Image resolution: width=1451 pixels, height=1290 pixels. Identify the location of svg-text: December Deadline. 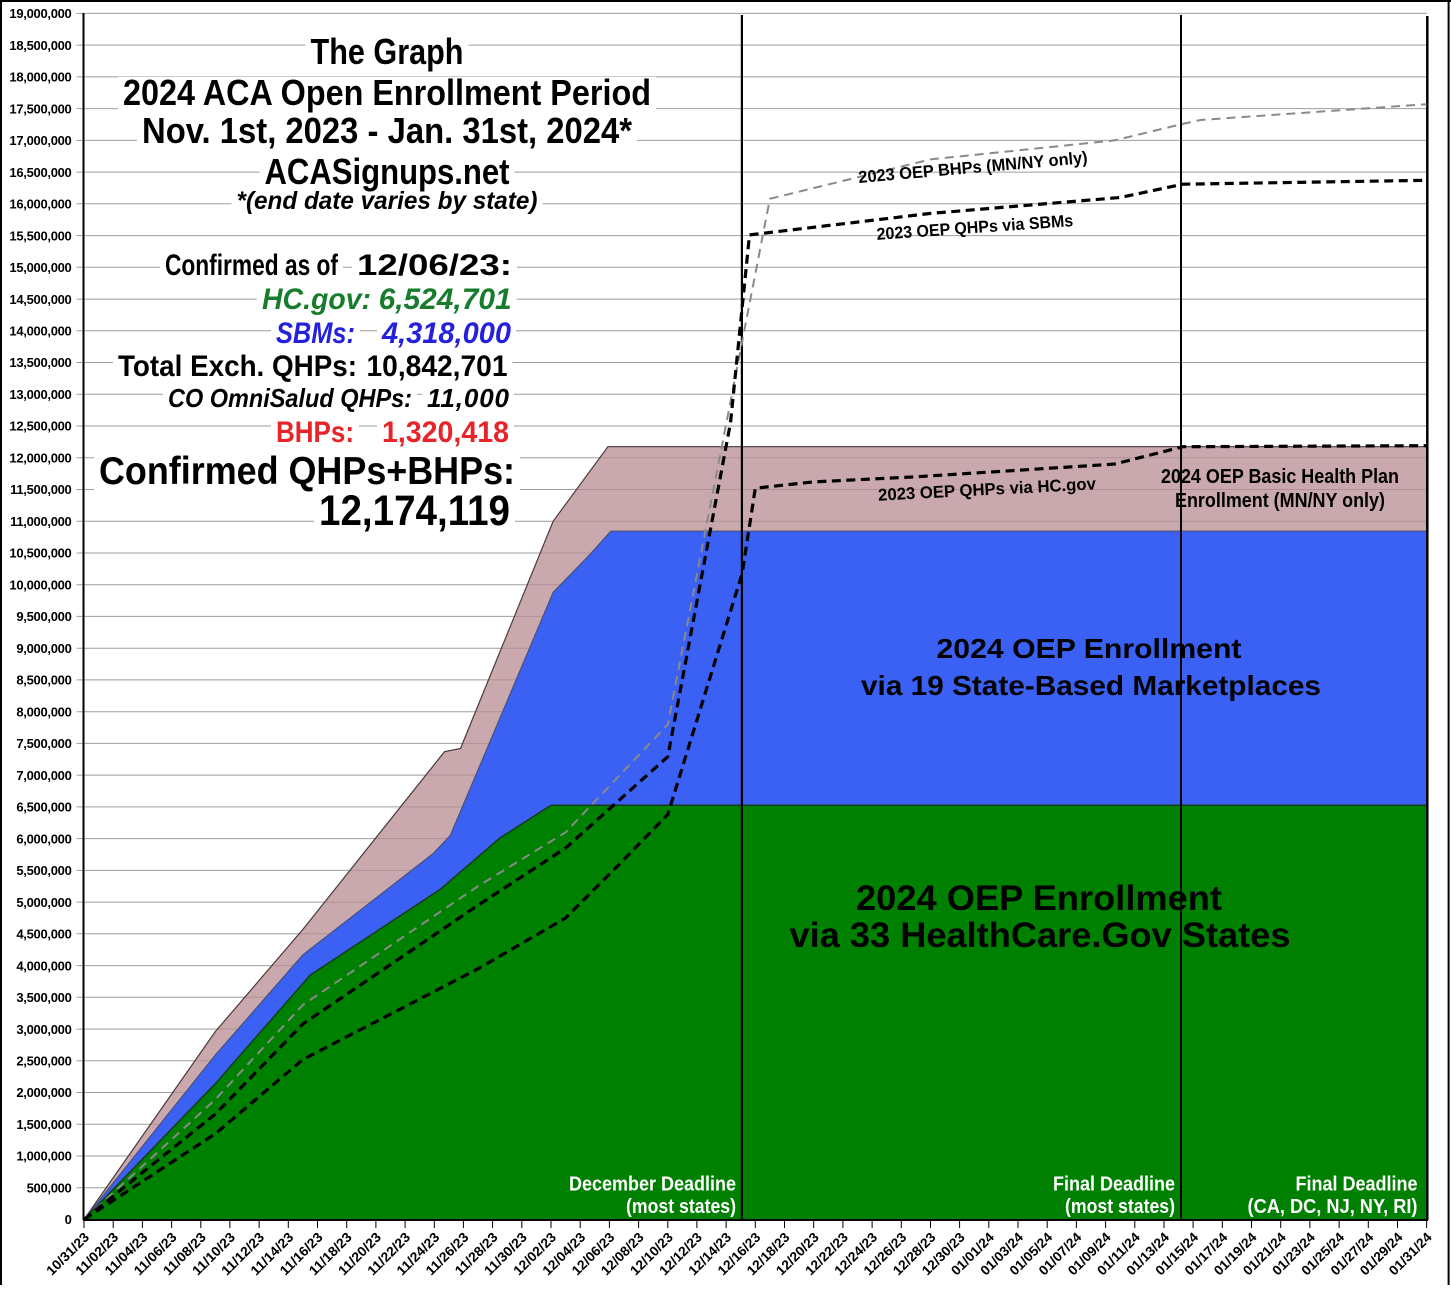
(652, 1184).